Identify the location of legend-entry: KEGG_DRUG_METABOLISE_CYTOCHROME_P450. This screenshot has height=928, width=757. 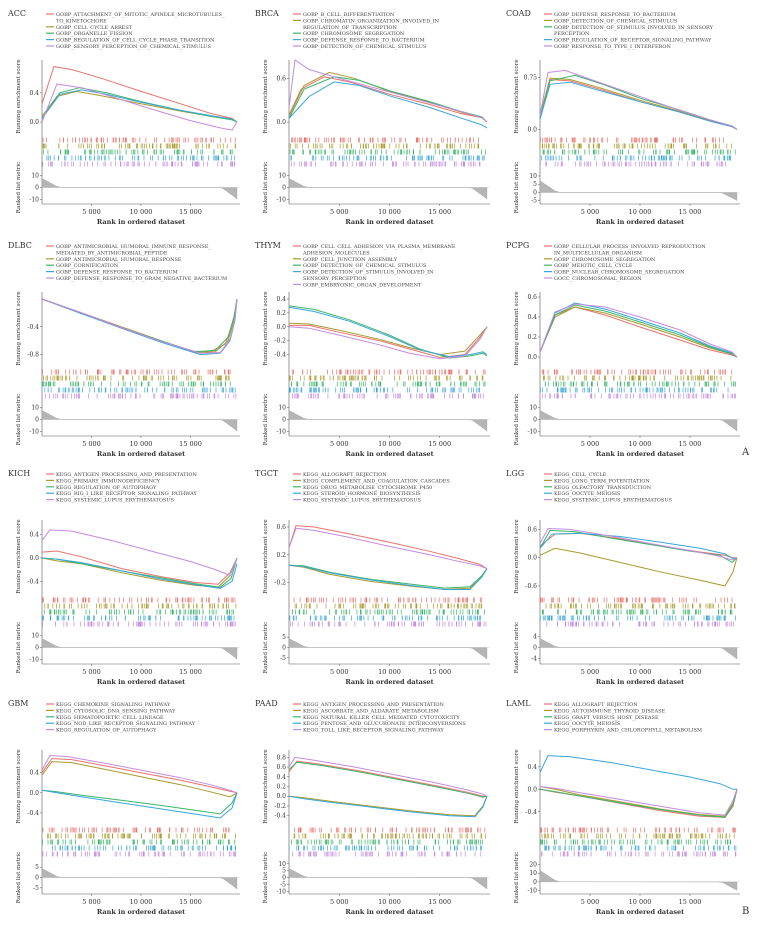
(367, 488).